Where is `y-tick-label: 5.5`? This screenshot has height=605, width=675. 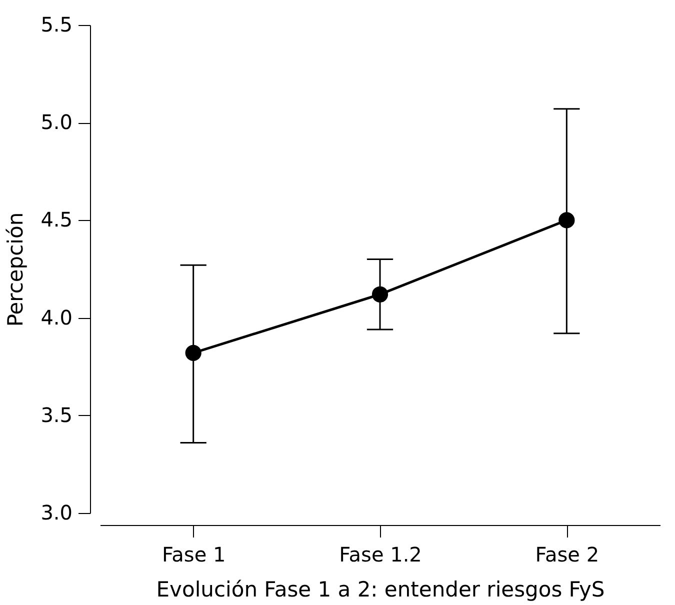
y-tick-label: 5.5 is located at coordinates (56, 24).